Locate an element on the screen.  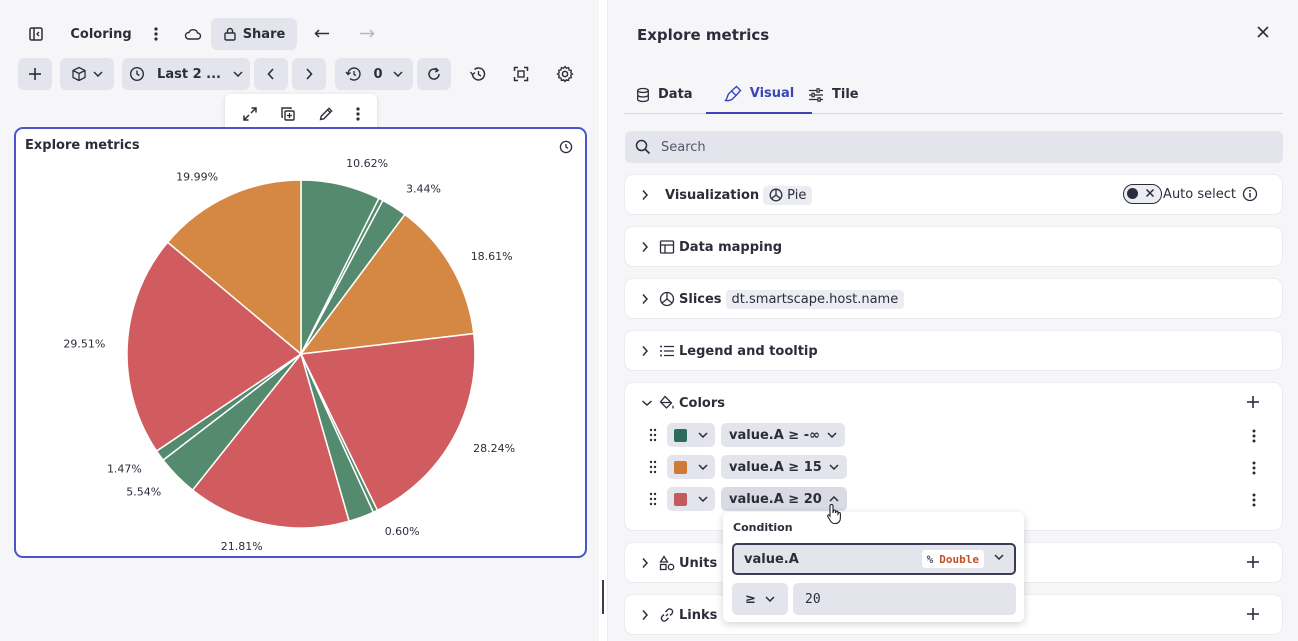
add-link-button is located at coordinates (1253, 614).